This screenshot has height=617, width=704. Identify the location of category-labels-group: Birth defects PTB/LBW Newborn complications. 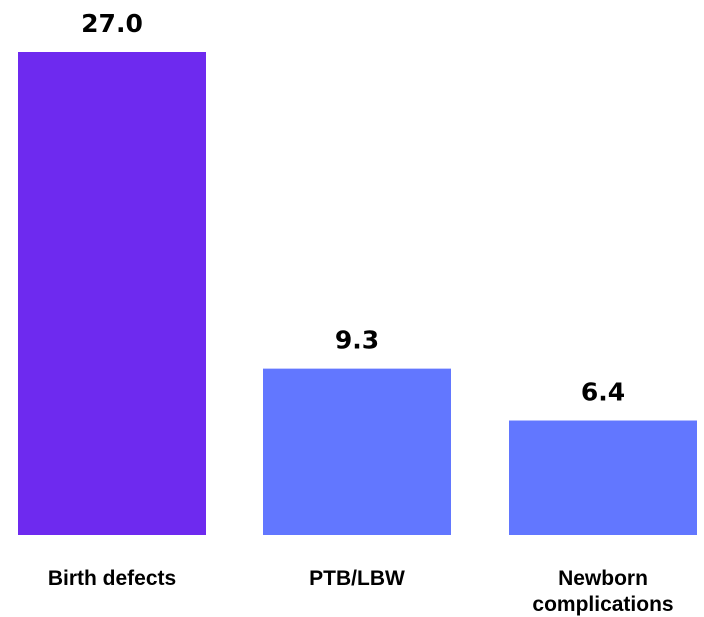
(361, 591).